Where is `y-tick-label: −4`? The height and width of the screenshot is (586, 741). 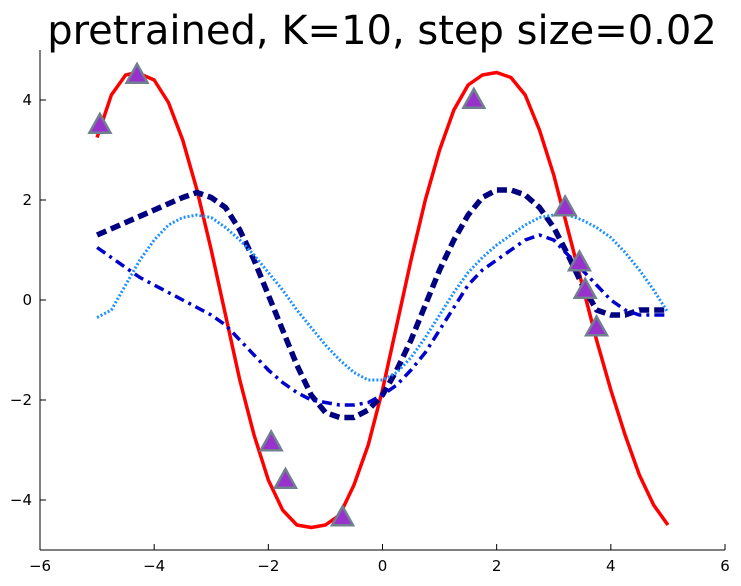
y-tick-label: −4 is located at coordinates (21, 500).